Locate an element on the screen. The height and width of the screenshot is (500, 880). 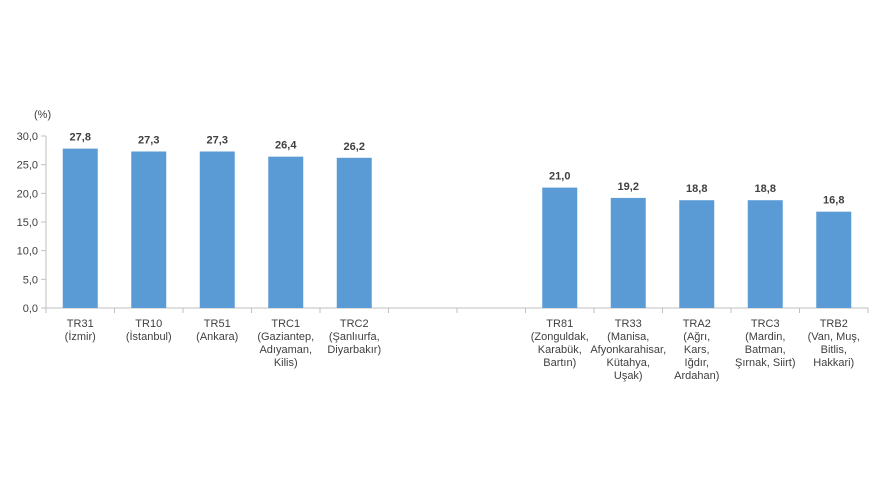
y-tick-label: 25,0 is located at coordinates (27, 166).